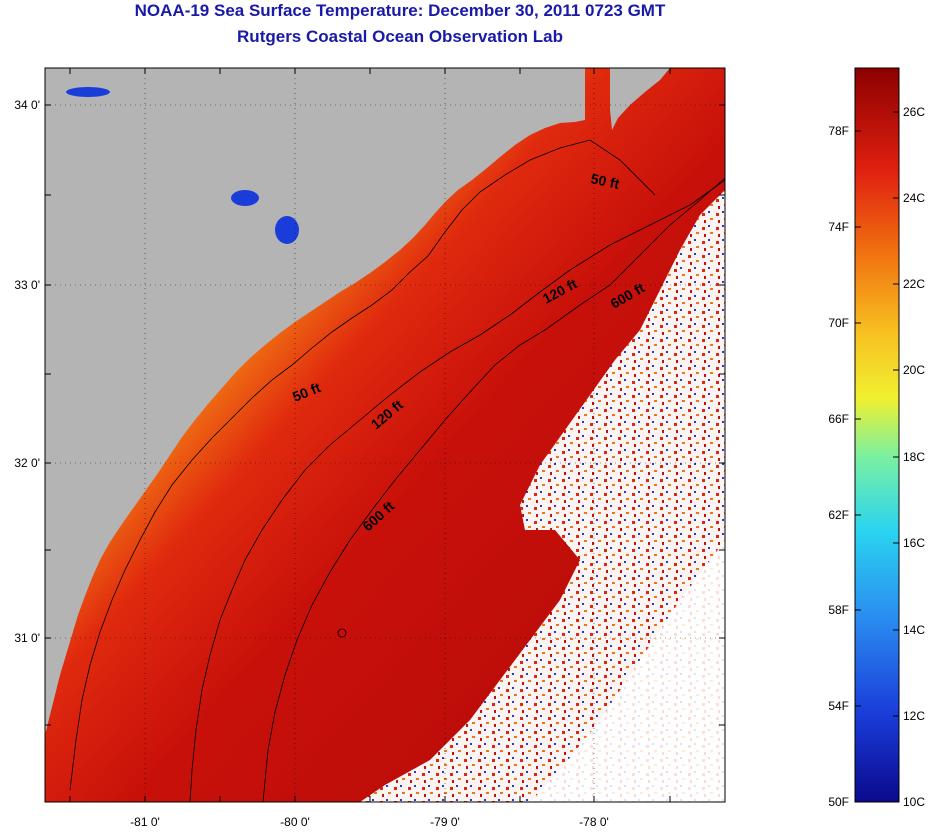 The height and width of the screenshot is (832, 936). What do you see at coordinates (145, 822) in the screenshot?
I see `lon-tick-label: -81 0'` at bounding box center [145, 822].